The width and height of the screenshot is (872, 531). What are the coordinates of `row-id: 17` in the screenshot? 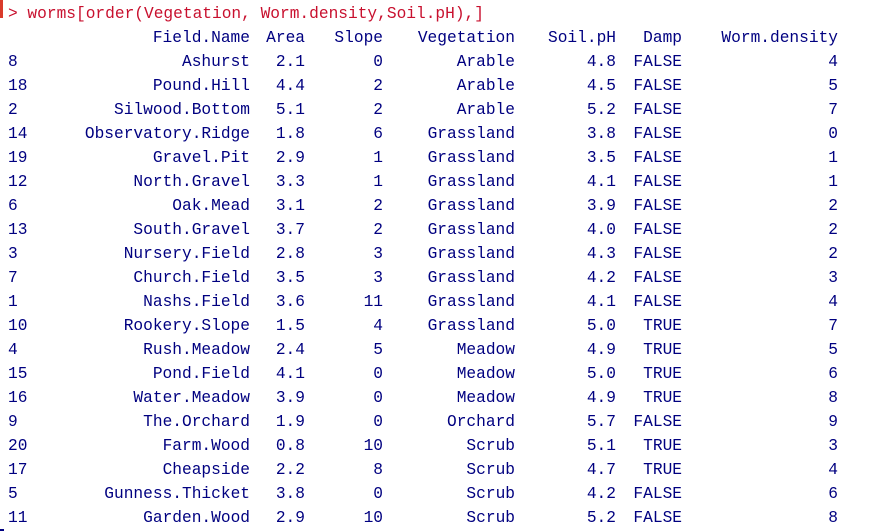 It's located at (18, 470).